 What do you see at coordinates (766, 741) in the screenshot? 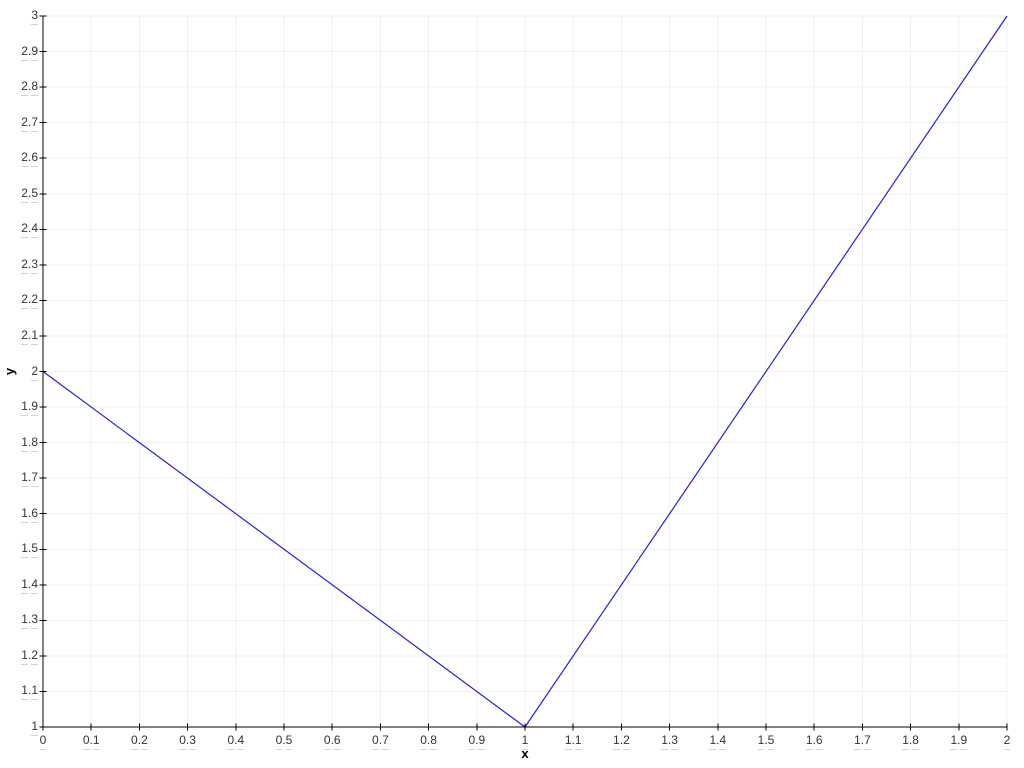
I see `x-tick-label: 1.5` at bounding box center [766, 741].